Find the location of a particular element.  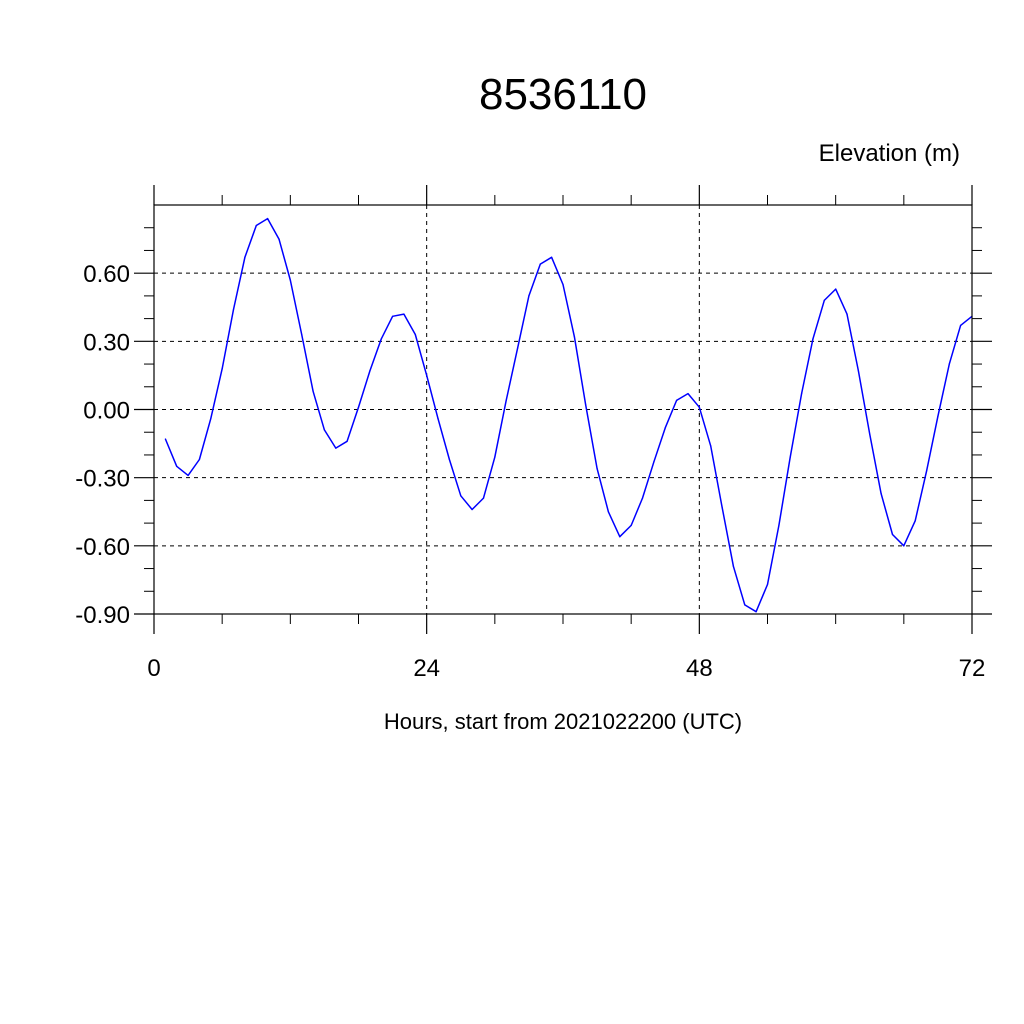

y-tick-label: -0.90 is located at coordinates (102, 615).